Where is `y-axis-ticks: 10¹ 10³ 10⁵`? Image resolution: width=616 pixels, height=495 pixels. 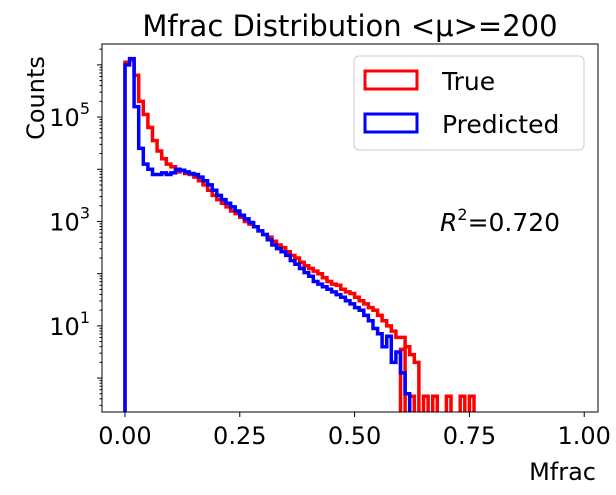
y-axis-ticks: 10¹ 10³ 10⁵ is located at coordinates (75, 227).